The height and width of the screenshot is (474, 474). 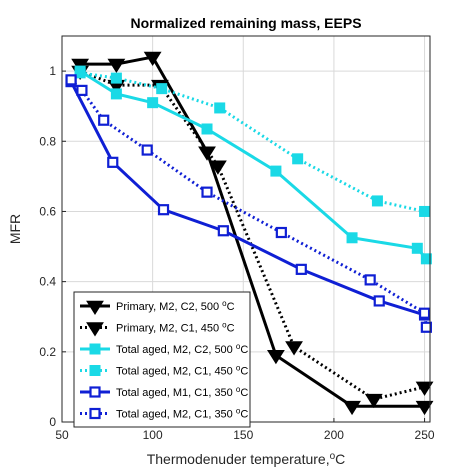 I want to click on legend-entry: Total aged, M2, C1, 450 oC, so click(x=164, y=370).